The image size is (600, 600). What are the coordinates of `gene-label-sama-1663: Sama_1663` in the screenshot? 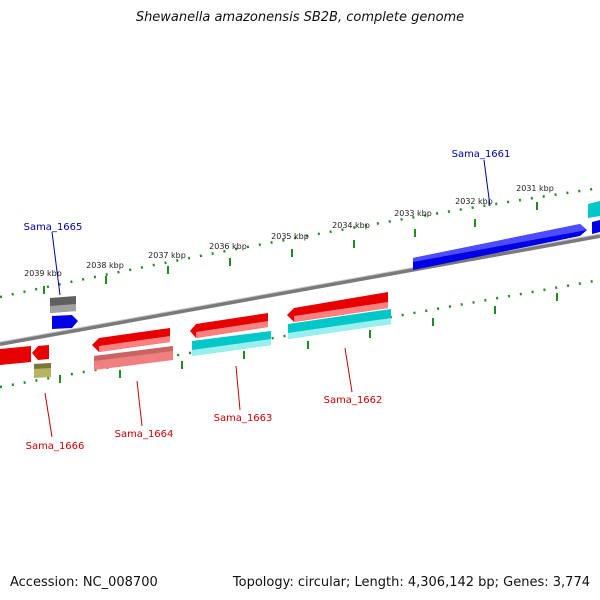 It's located at (243, 418).